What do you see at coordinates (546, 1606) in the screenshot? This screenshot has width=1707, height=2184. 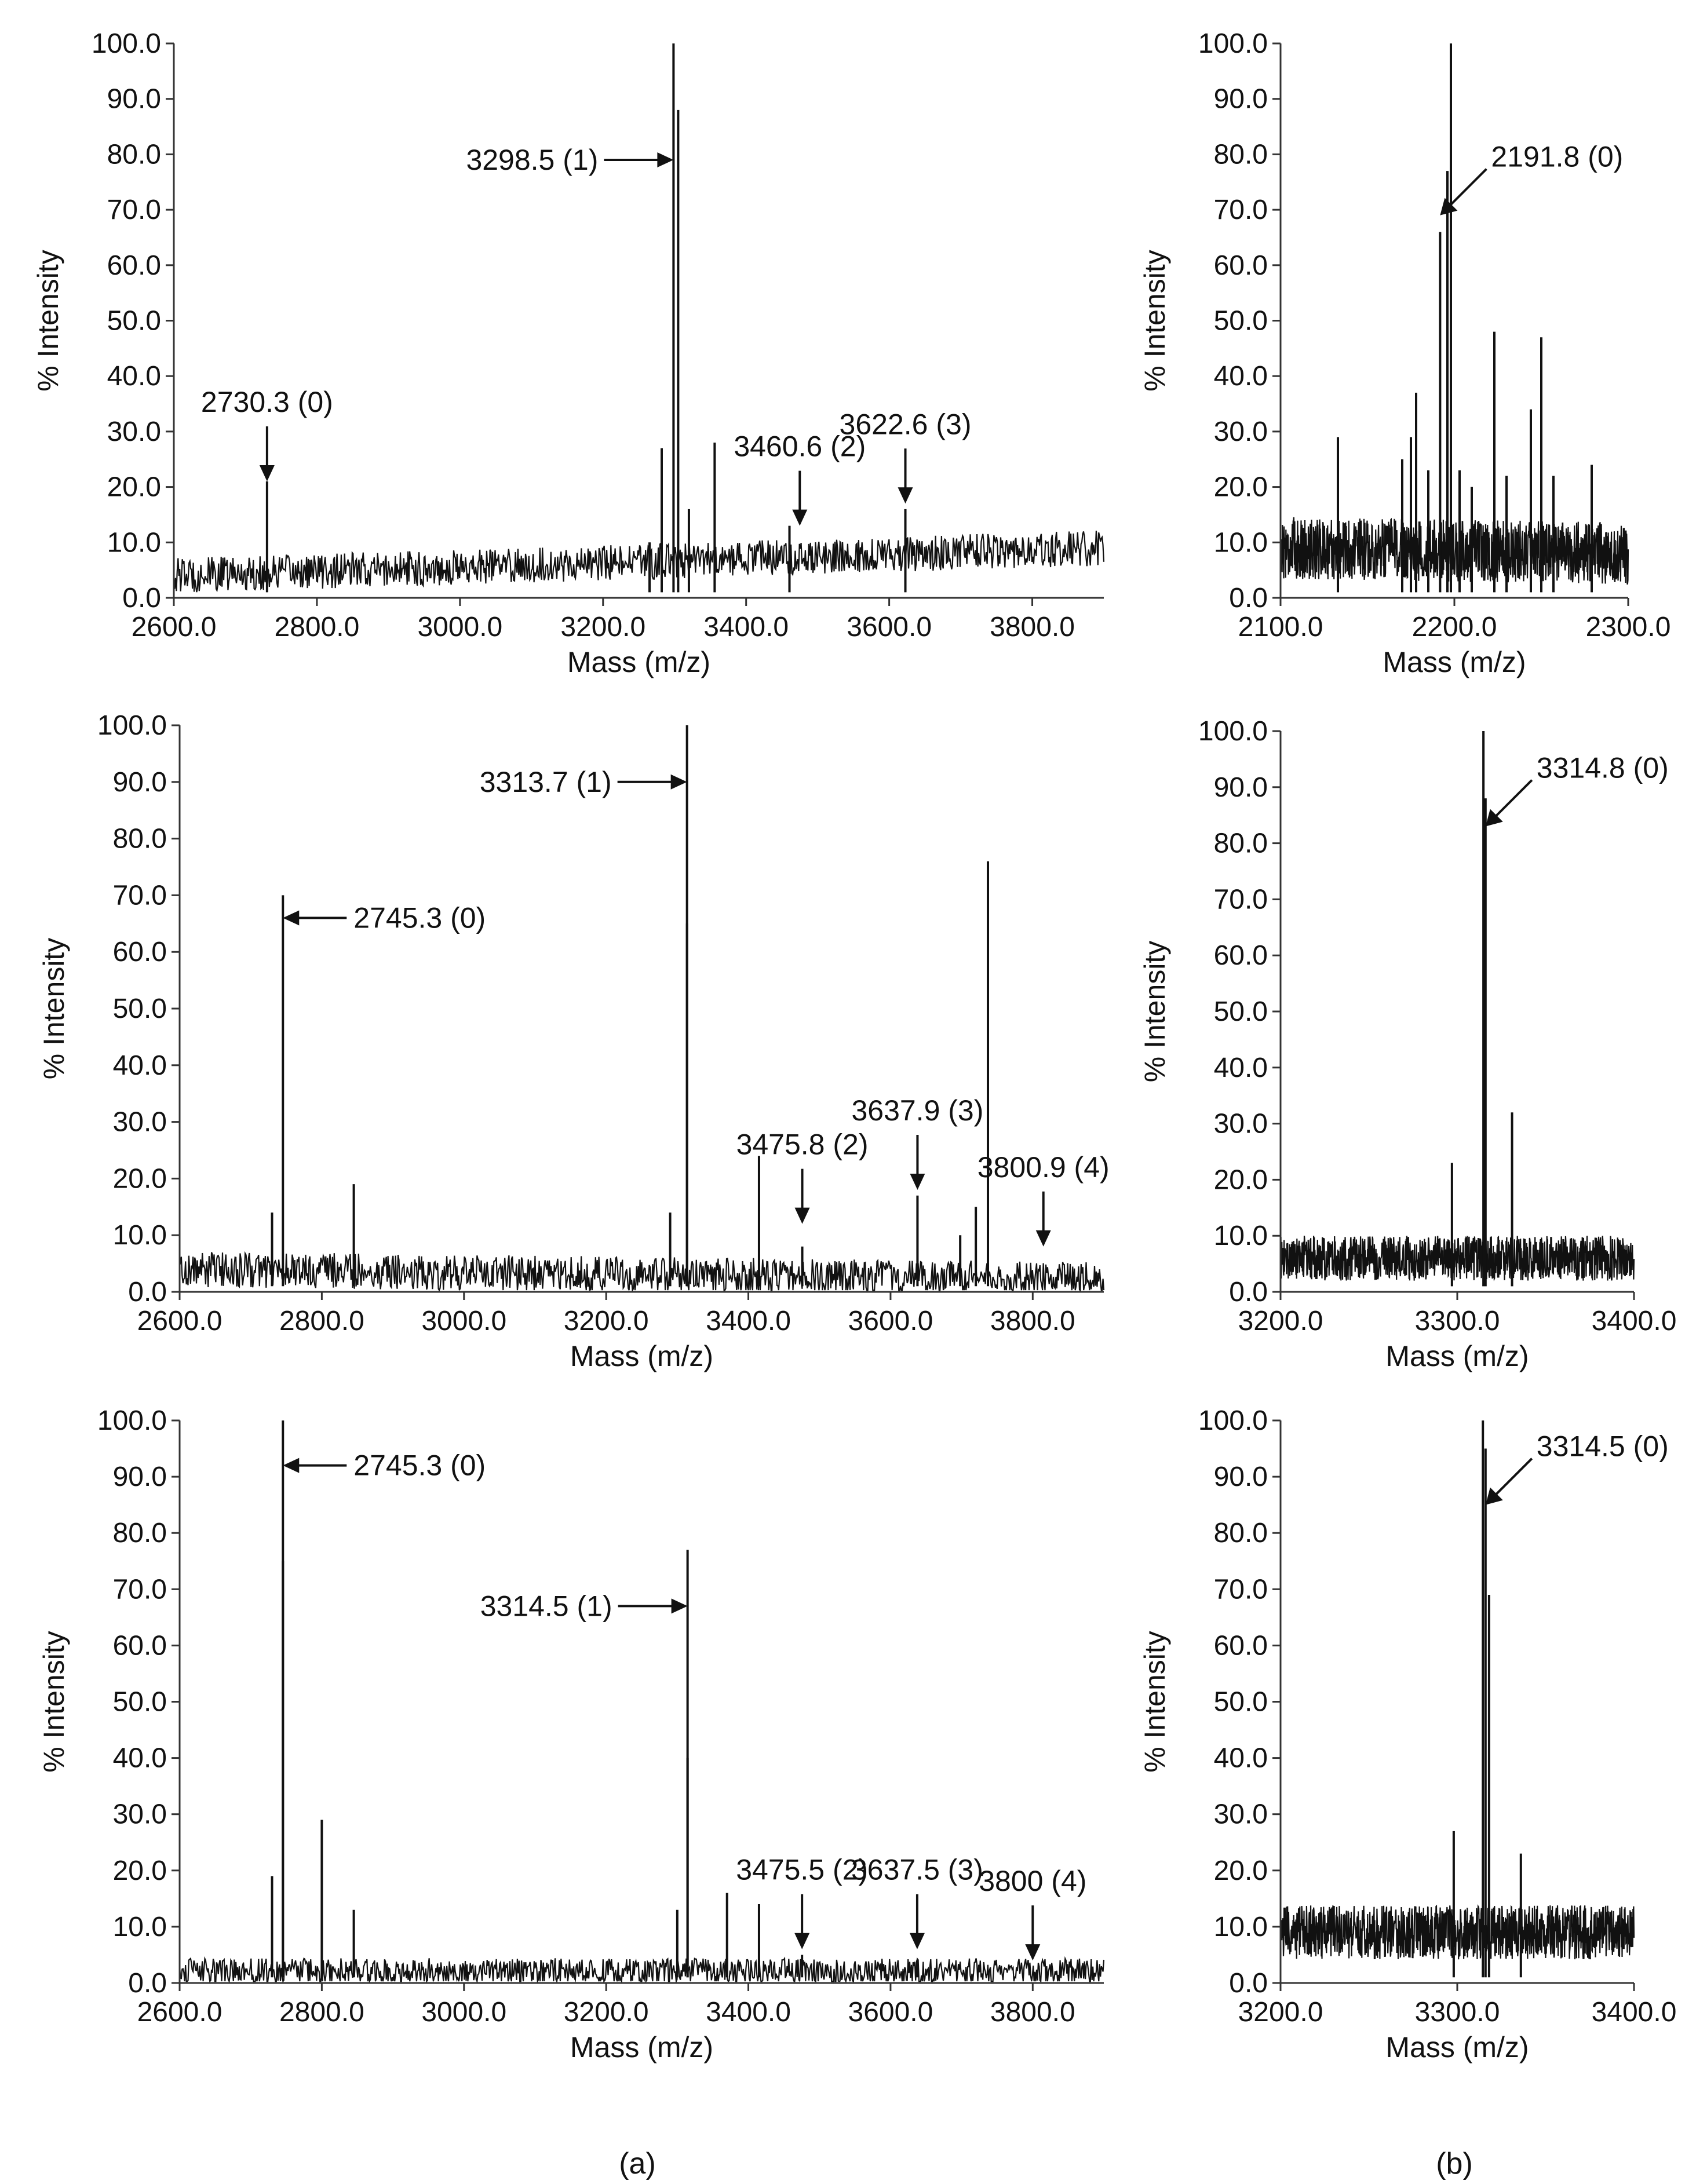 I see `peak-label: 3314.5 (1)` at bounding box center [546, 1606].